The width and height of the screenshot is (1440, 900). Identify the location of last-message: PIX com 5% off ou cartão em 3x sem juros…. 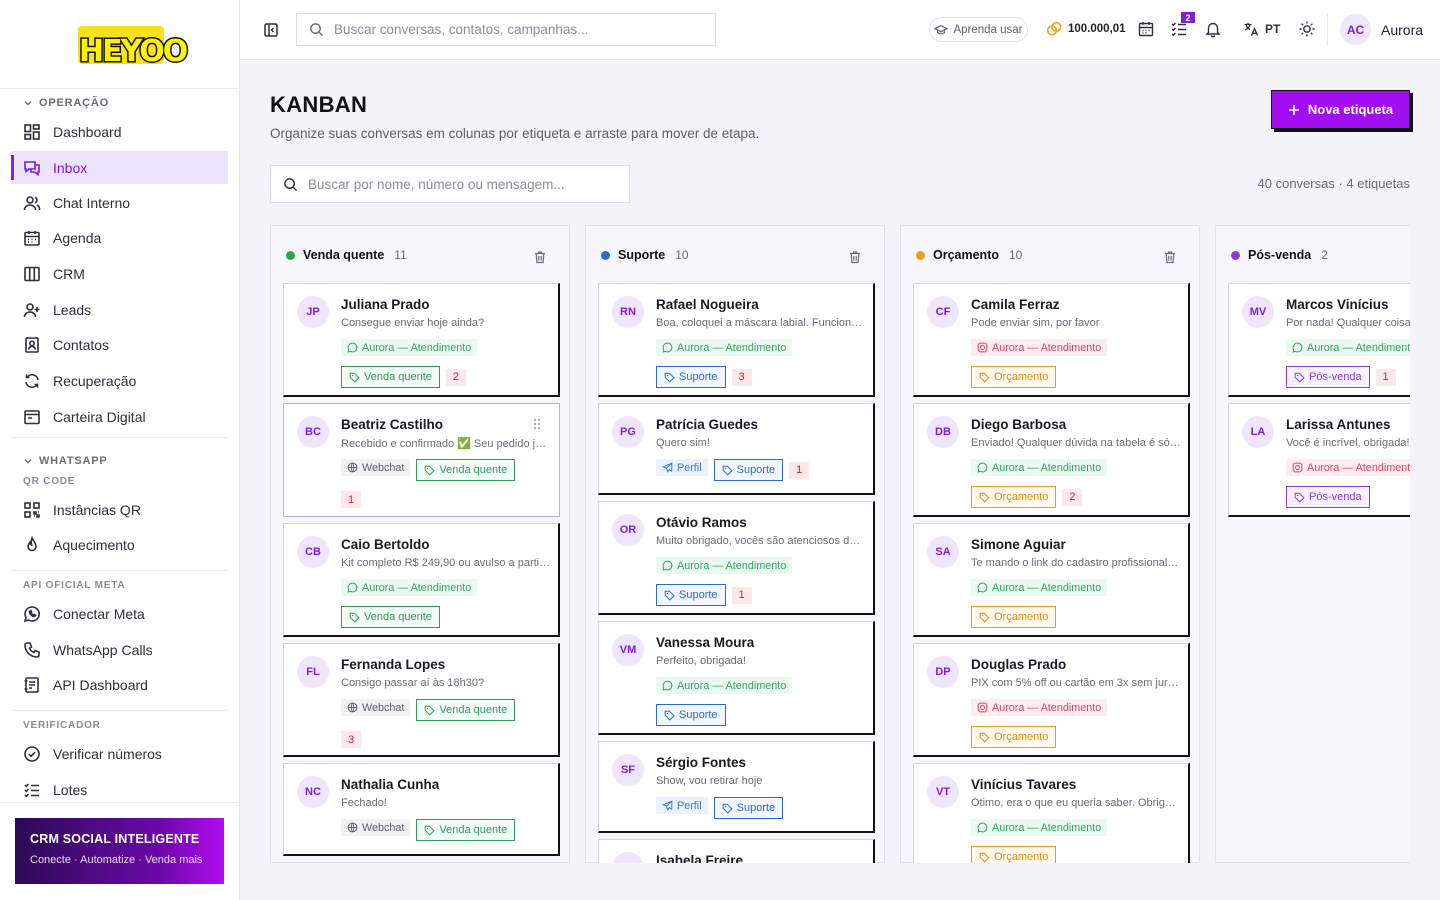
(1076, 683).